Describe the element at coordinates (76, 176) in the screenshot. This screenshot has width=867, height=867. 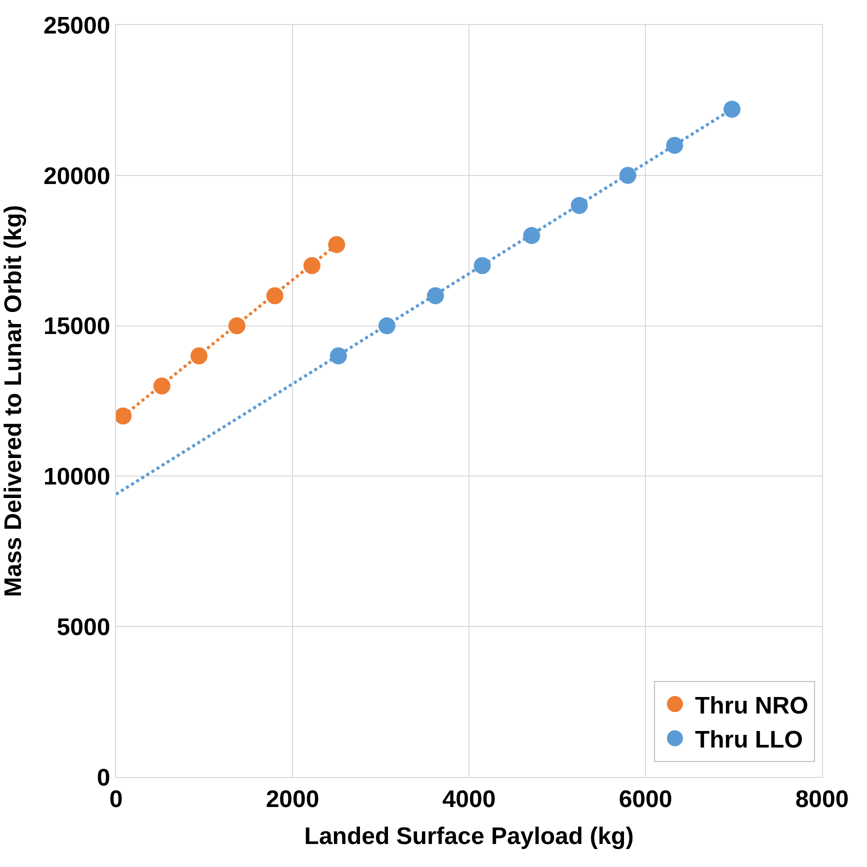
I see `y-tick-label: 20000` at that location.